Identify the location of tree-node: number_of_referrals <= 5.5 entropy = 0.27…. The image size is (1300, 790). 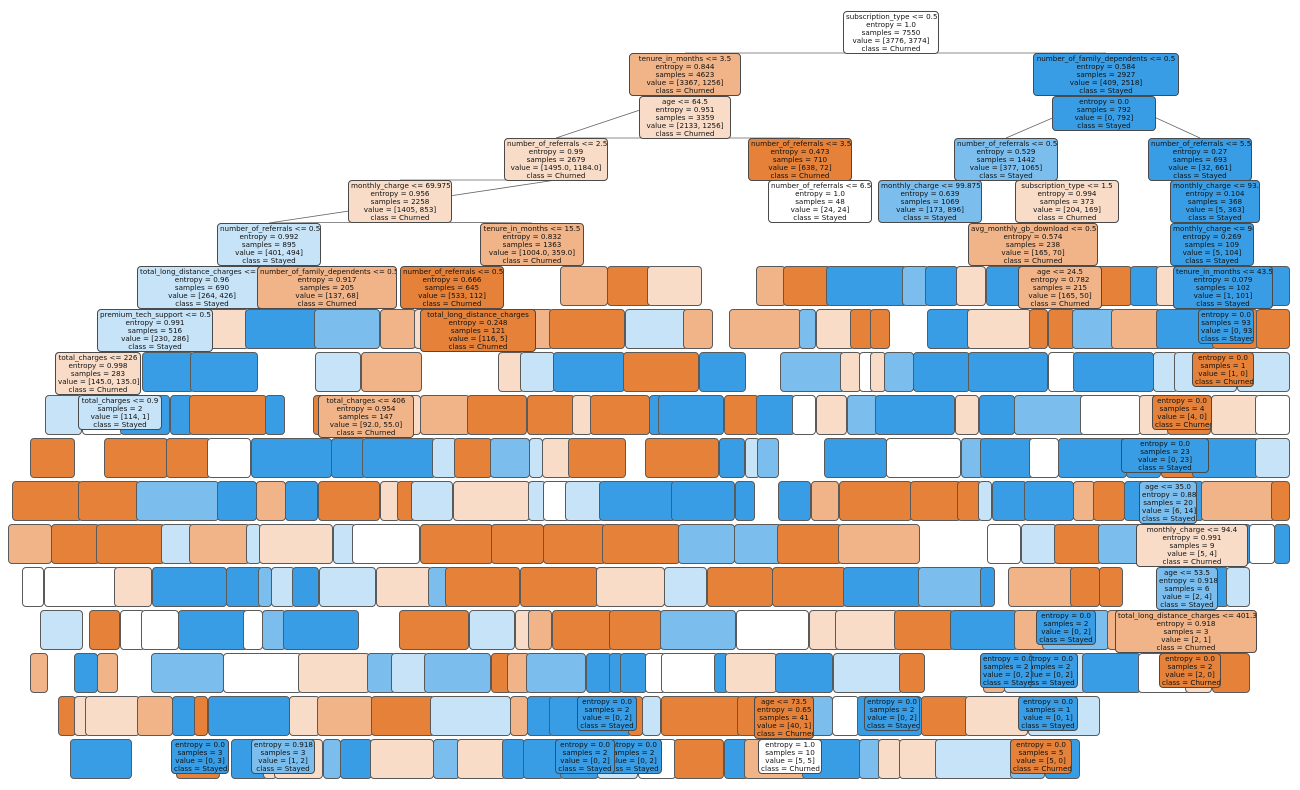
(1200, 159).